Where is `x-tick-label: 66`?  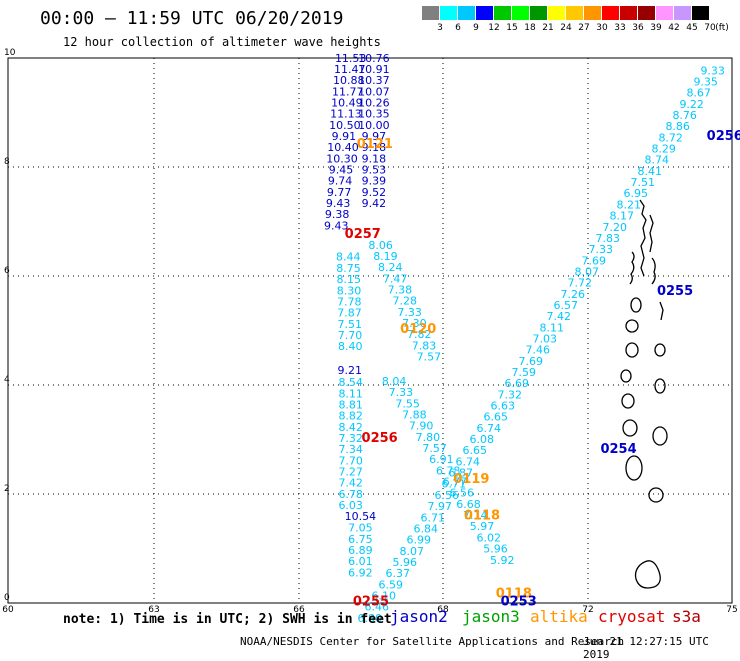
x-tick-label: 66 is located at coordinates (299, 610).